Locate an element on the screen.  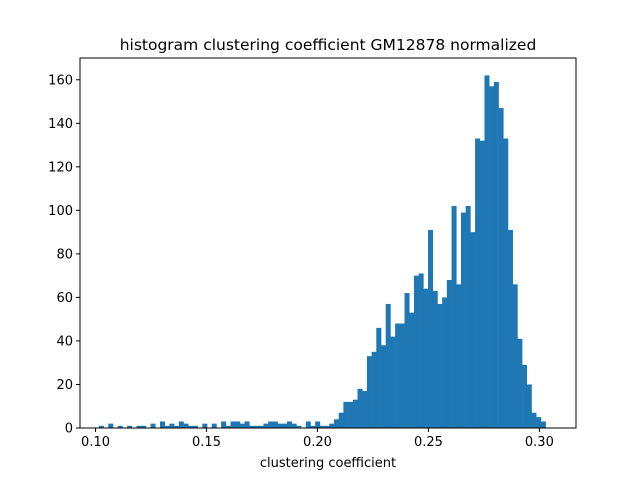
x-tick-label: 0.25 is located at coordinates (428, 442).